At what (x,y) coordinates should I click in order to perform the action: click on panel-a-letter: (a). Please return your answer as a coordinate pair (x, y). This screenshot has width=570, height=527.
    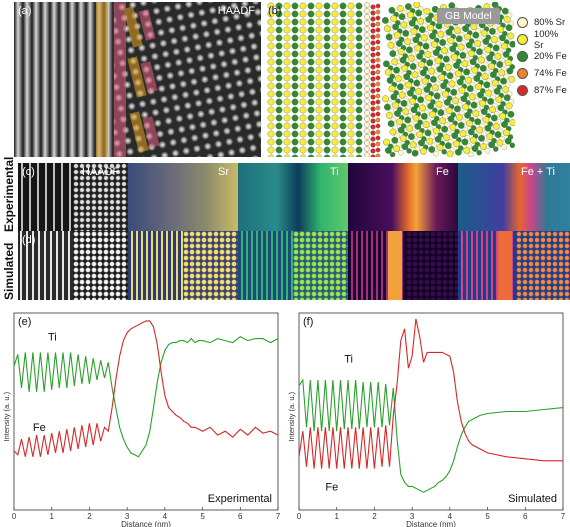
    Looking at the image, I should click on (25, 11).